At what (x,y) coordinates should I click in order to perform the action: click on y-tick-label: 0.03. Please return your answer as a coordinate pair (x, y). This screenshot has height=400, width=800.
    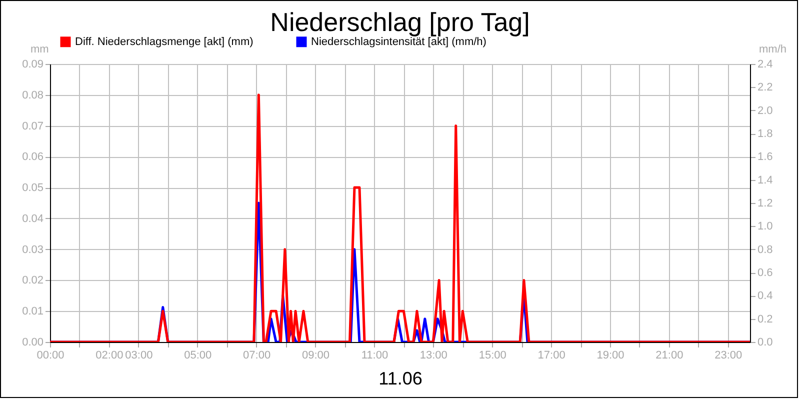
    Looking at the image, I should click on (33, 250).